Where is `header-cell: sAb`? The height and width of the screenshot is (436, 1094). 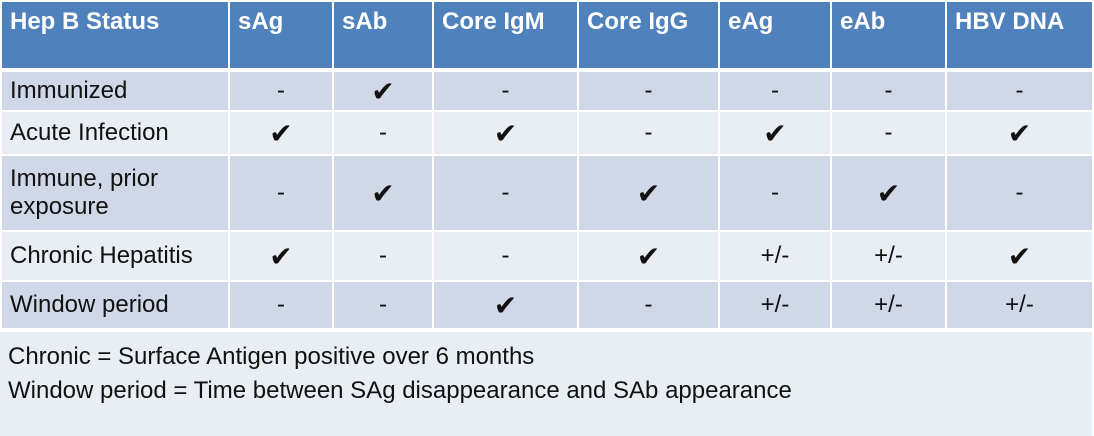 header-cell: sAb is located at coordinates (383, 35).